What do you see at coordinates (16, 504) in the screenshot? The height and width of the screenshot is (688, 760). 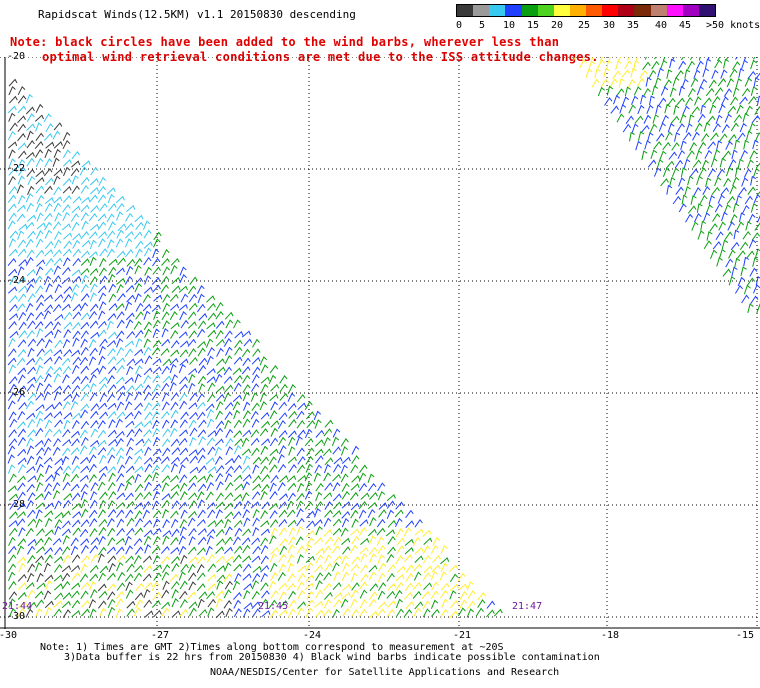 I see `latitude-label: -28` at bounding box center [16, 504].